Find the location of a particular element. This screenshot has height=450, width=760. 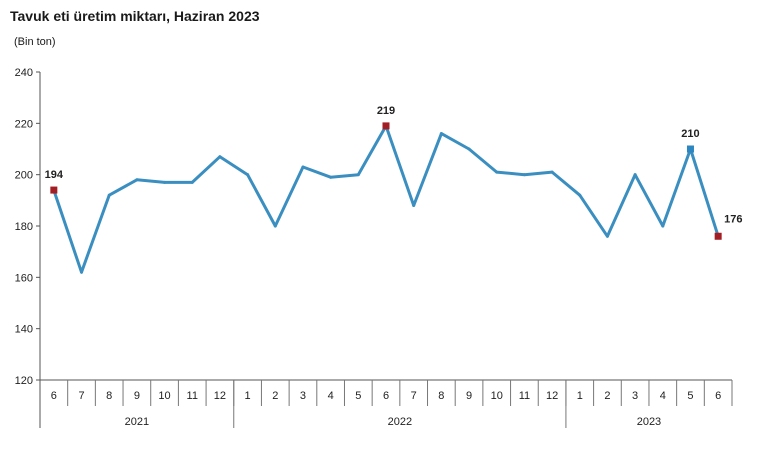

x-year-label: 2022 is located at coordinates (400, 422).